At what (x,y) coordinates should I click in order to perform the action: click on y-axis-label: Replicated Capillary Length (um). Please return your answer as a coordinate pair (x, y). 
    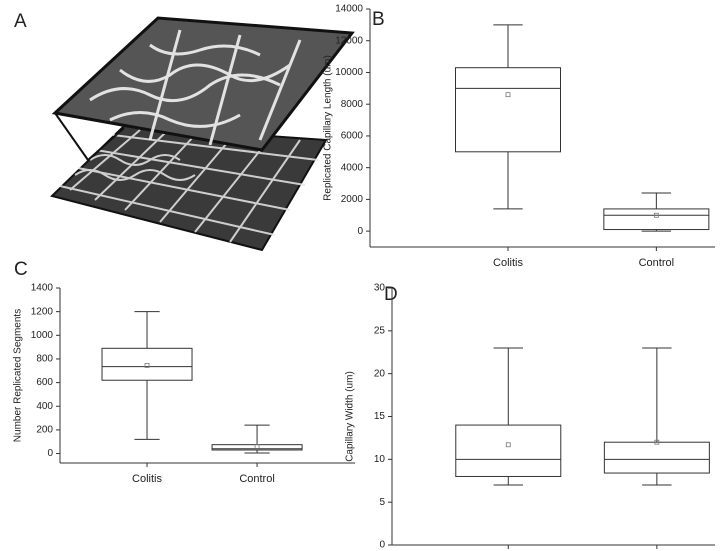
    Looking at the image, I should click on (328, 128).